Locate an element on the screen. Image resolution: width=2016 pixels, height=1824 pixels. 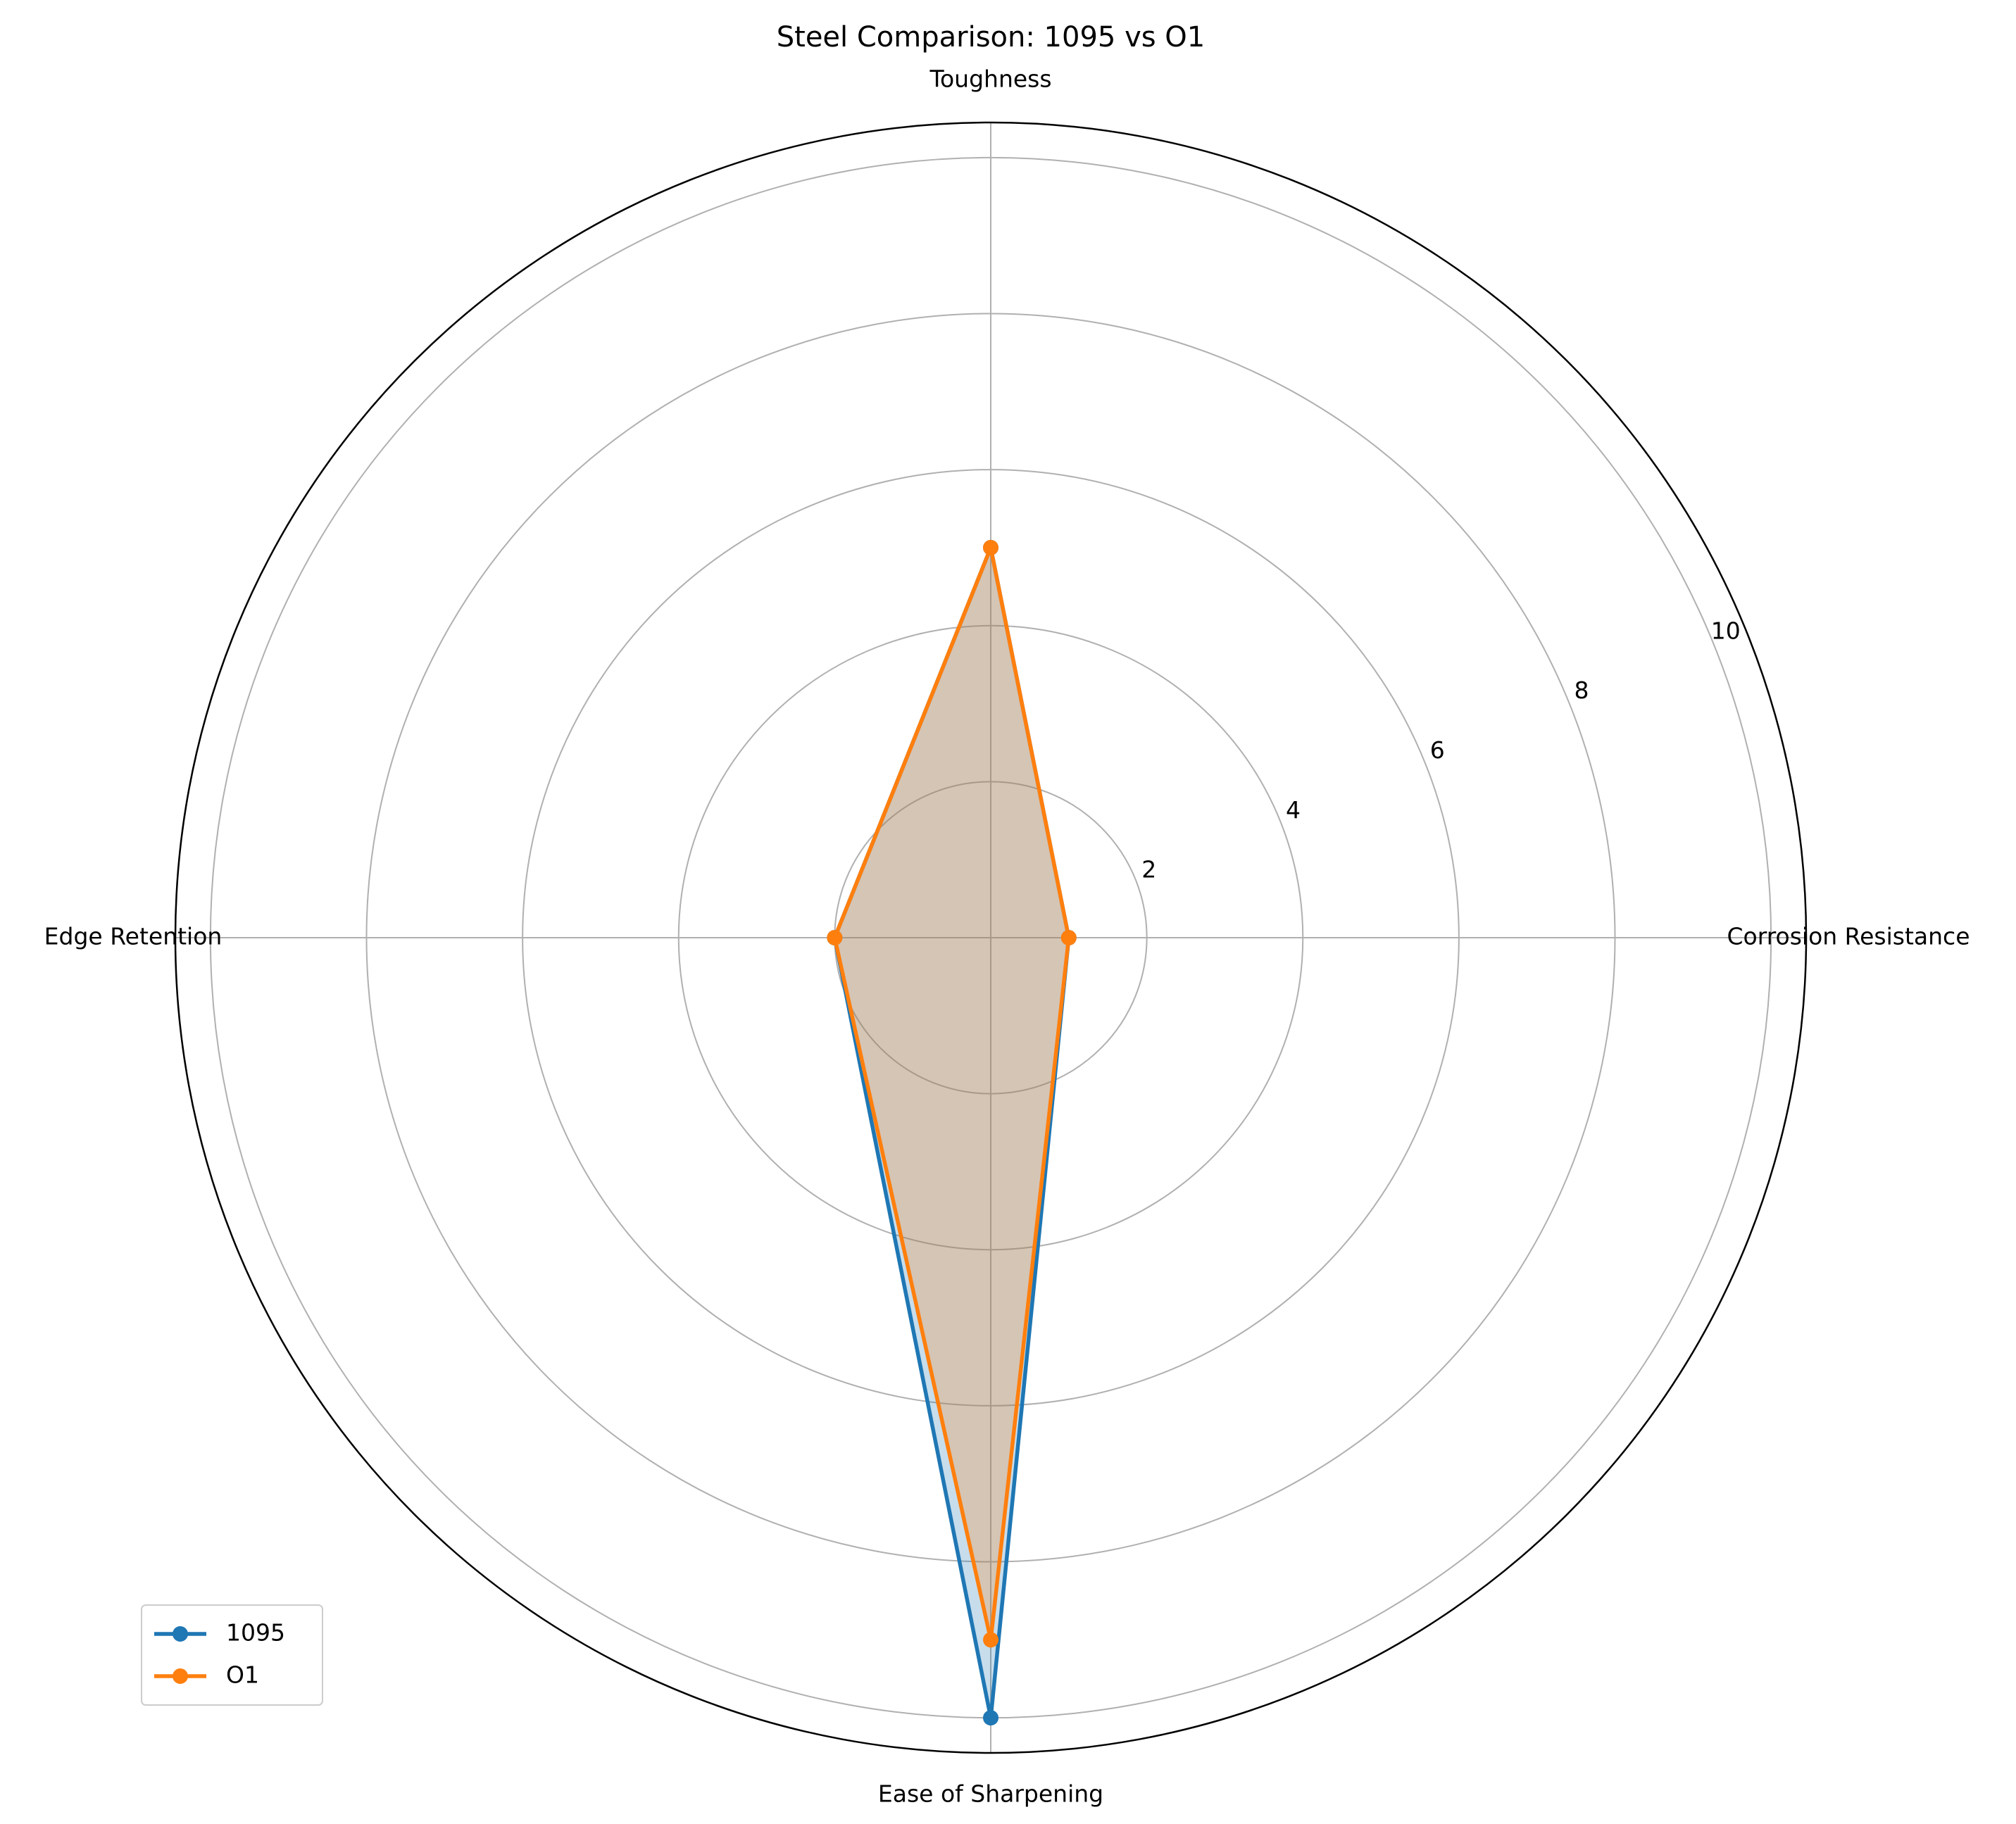
r-tick-label: 6 is located at coordinates (1437, 750).